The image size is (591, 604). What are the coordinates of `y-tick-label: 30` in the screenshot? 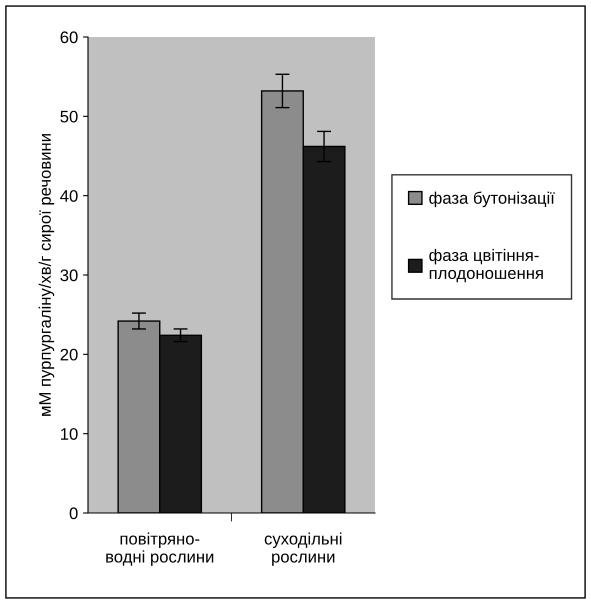 It's located at (69, 275).